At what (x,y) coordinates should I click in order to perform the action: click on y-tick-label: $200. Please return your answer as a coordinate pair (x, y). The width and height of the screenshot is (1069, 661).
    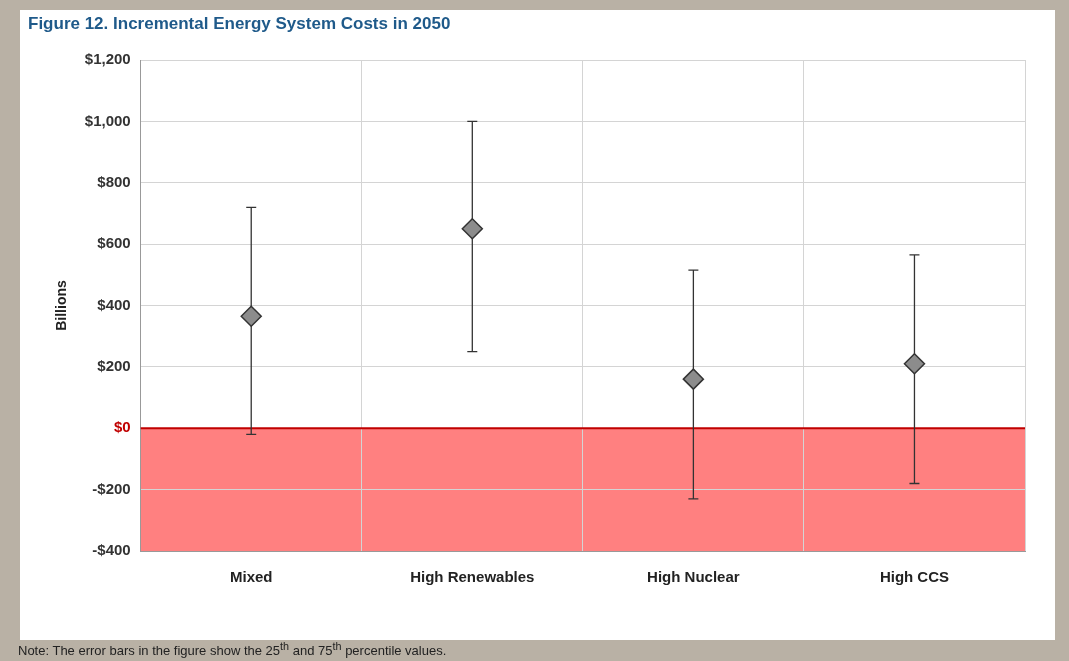
    Looking at the image, I should click on (114, 366).